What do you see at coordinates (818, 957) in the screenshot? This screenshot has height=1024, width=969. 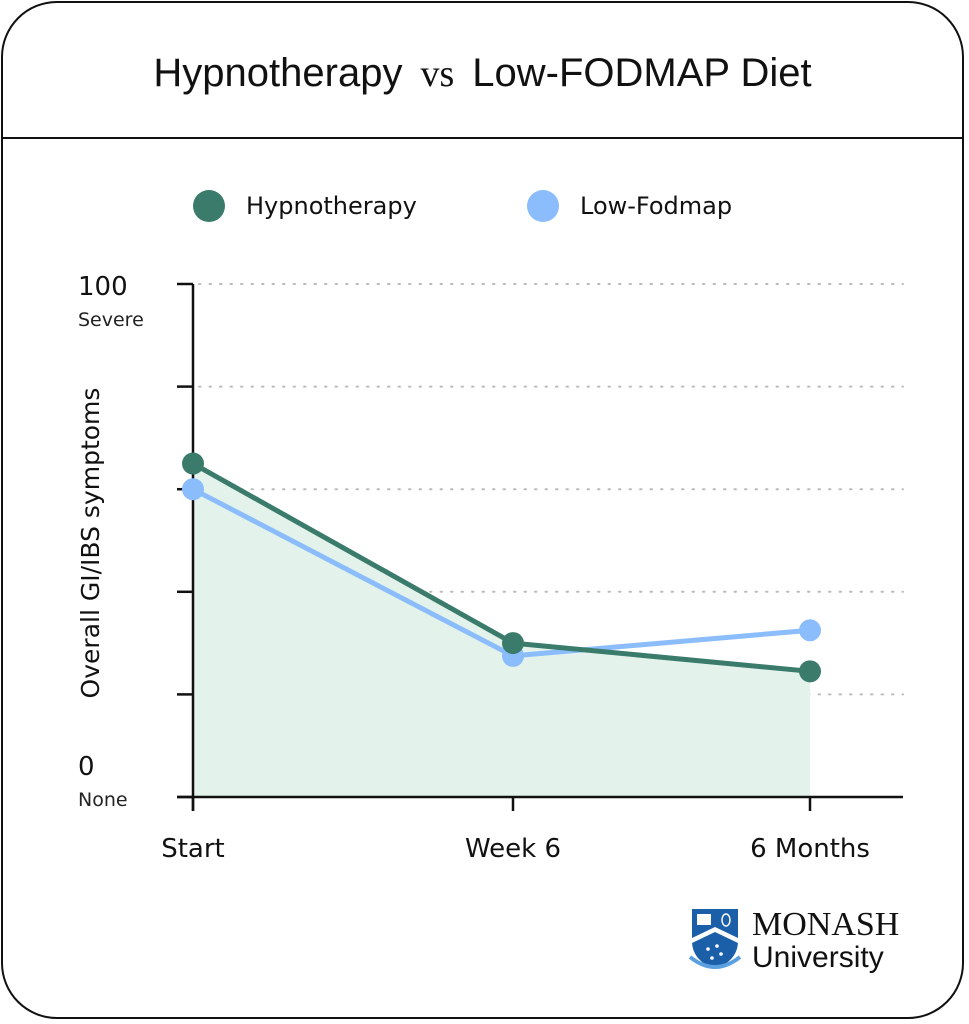 I see `logo-text-university: University` at bounding box center [818, 957].